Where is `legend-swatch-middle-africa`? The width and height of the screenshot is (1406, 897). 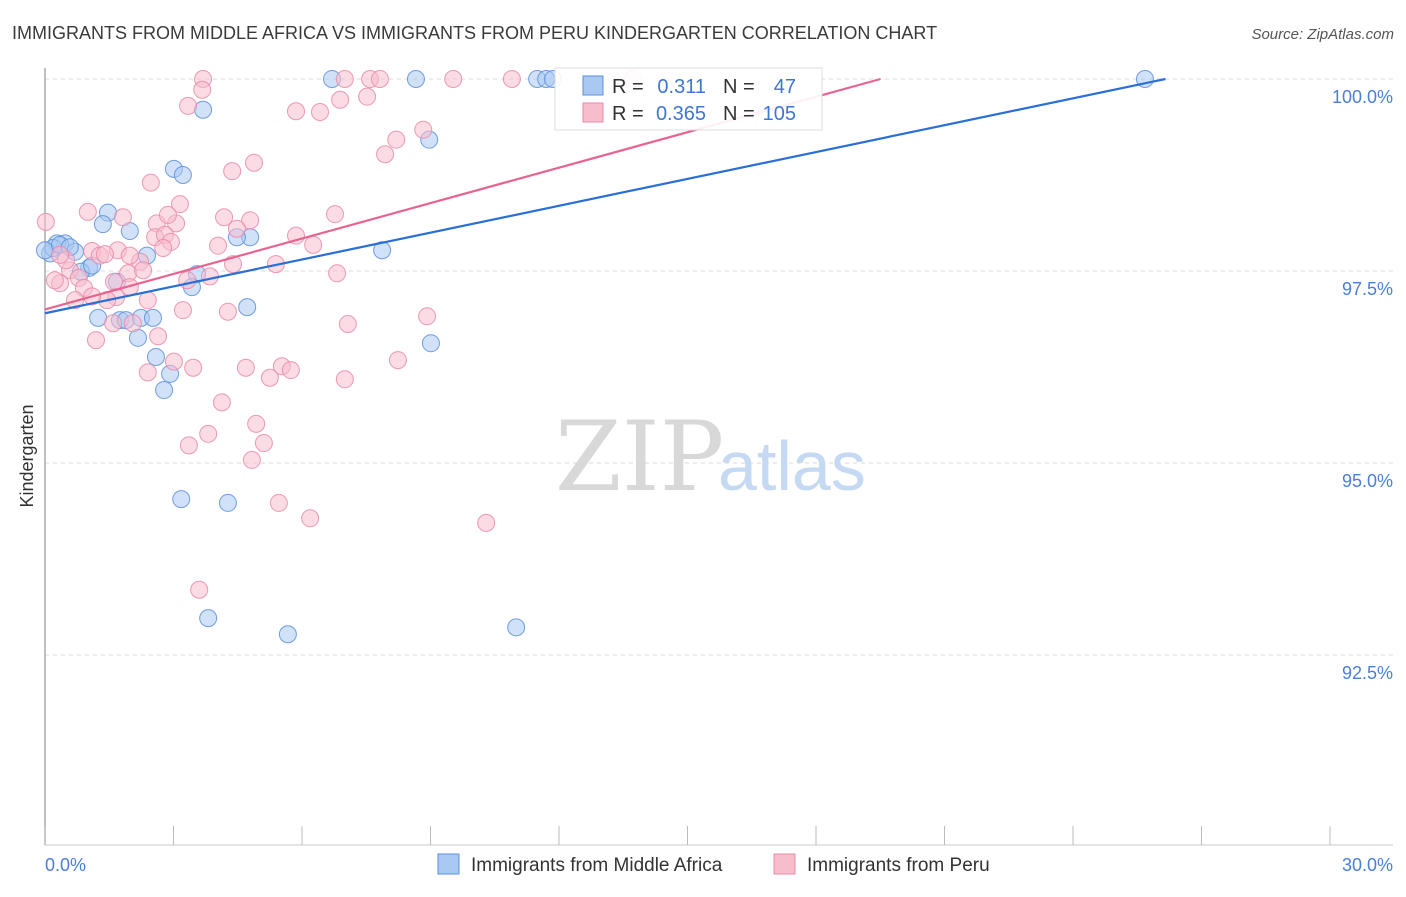
legend-swatch-middle-africa is located at coordinates (448, 864).